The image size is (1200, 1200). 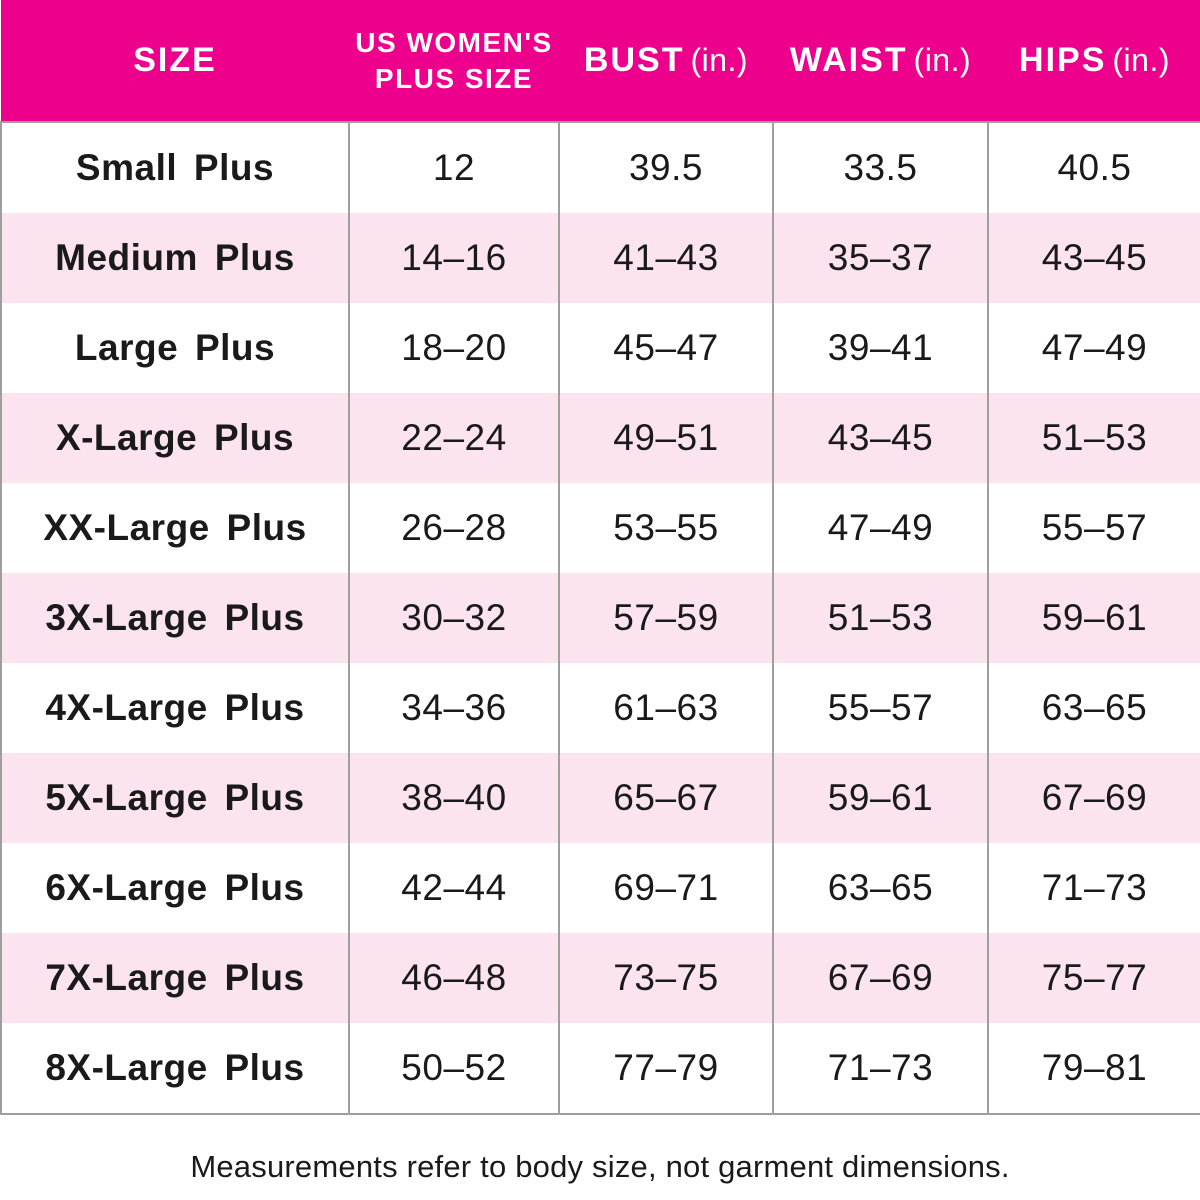 What do you see at coordinates (174, 1069) in the screenshot?
I see `size-name-cell: 8X-Large Plus` at bounding box center [174, 1069].